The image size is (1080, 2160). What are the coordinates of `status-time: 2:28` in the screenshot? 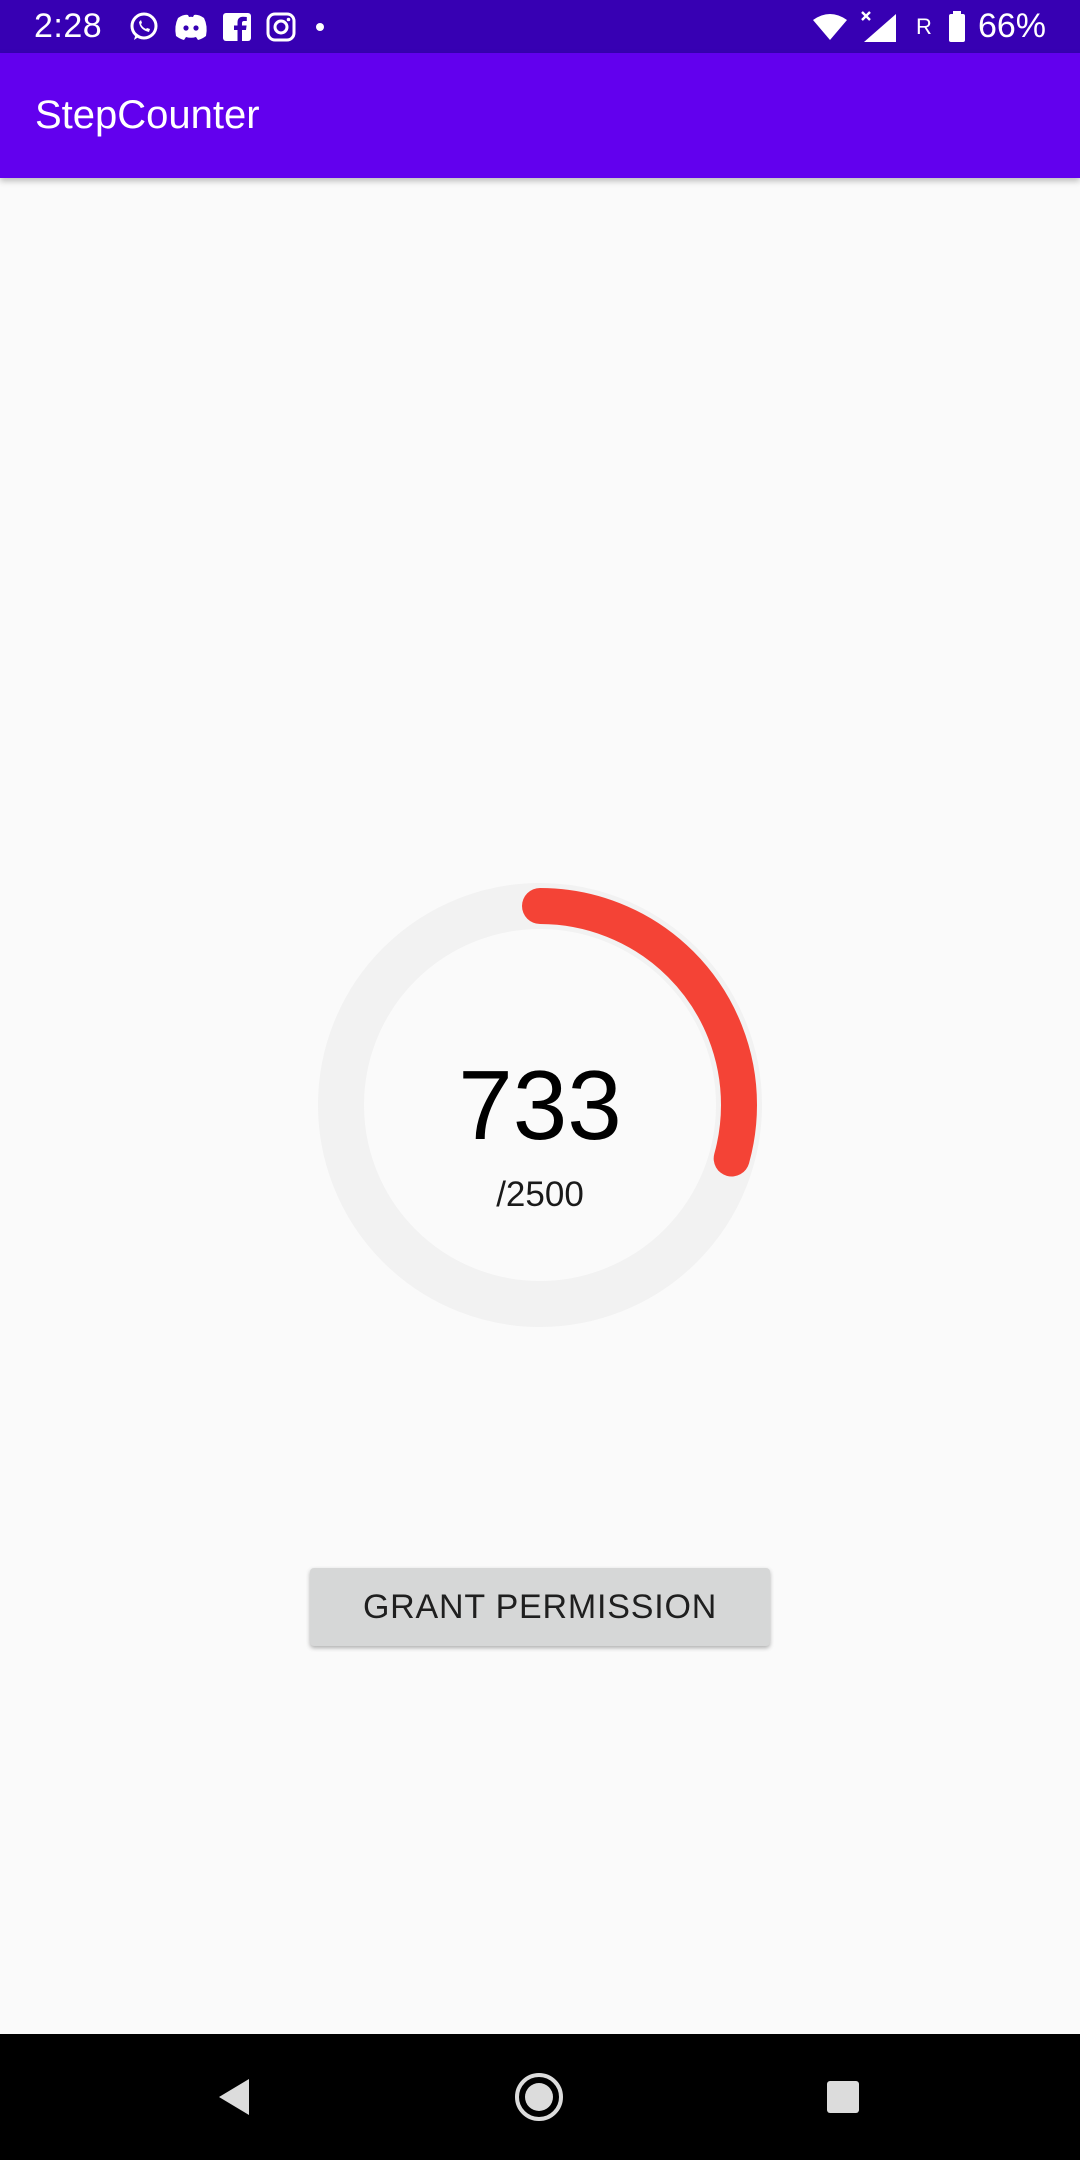 It's located at (68, 26).